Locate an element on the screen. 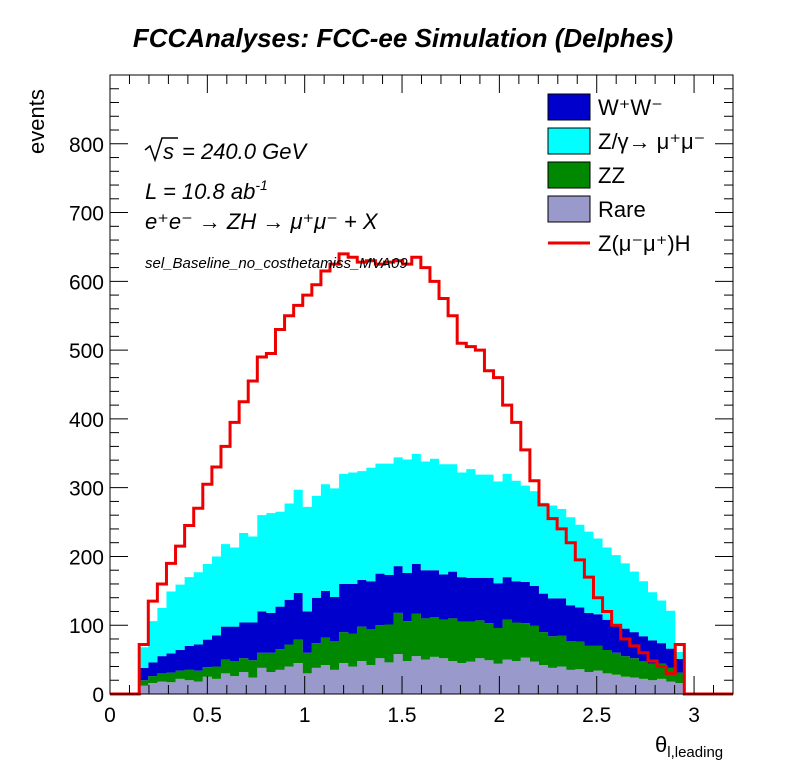 The image size is (796, 772). y-tick-label: 400 is located at coordinates (86, 420).